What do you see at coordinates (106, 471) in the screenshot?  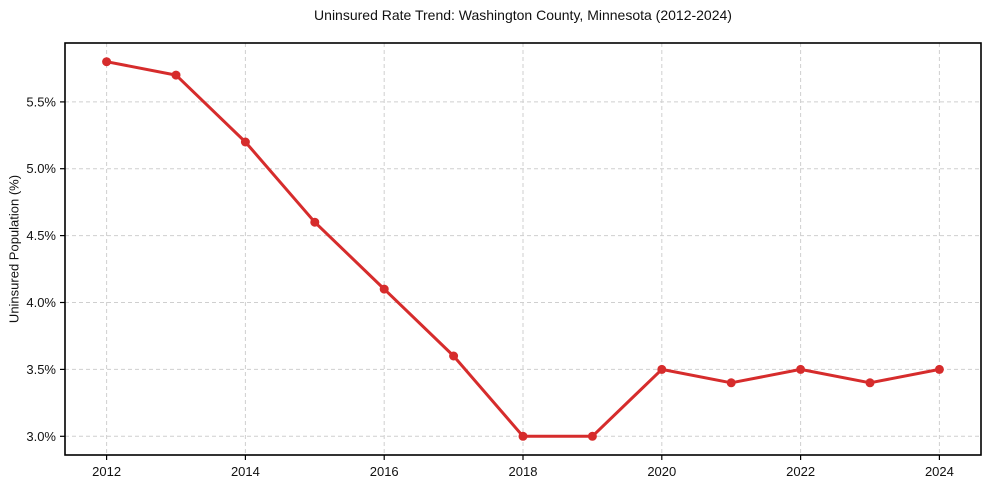 I see `x-tick-label: 2012` at bounding box center [106, 471].